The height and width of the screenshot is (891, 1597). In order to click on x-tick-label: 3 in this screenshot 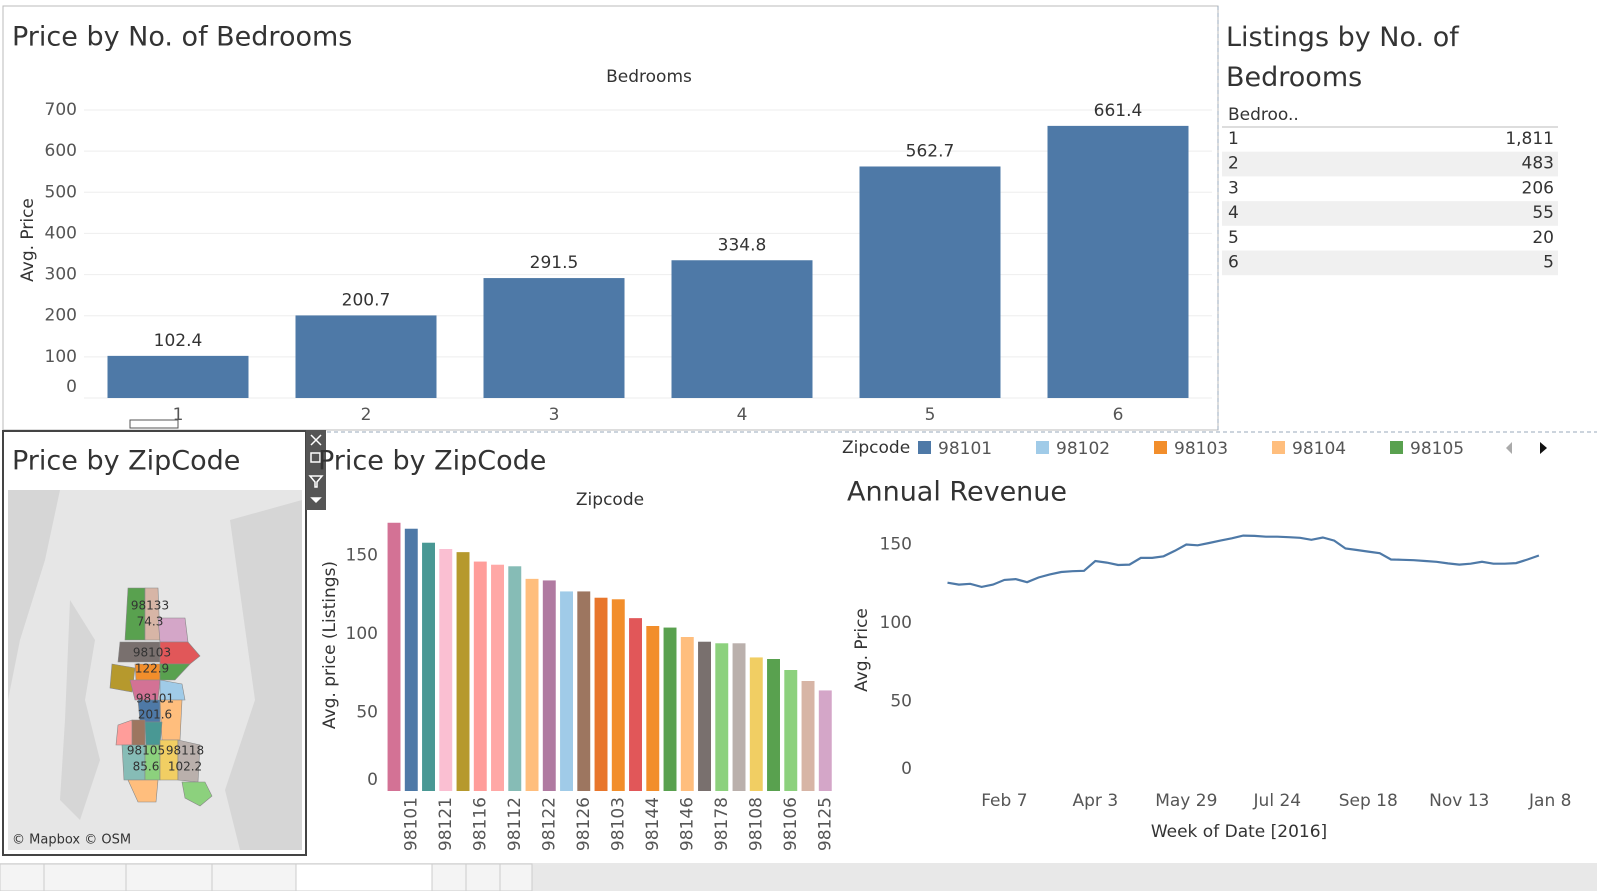, I will do `click(554, 415)`.